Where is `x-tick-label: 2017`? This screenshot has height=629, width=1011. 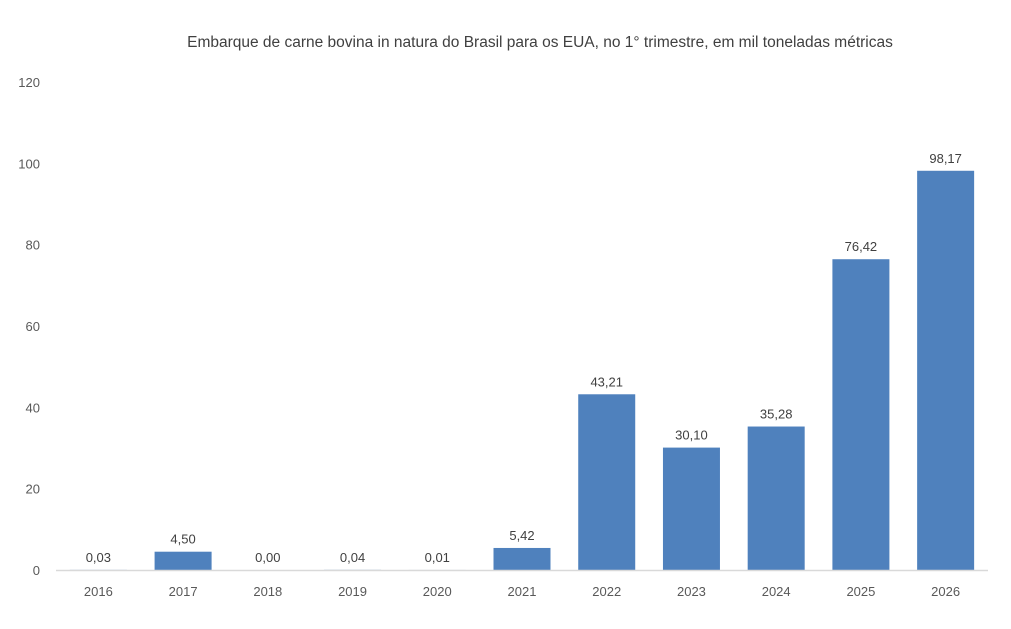 x-tick-label: 2017 is located at coordinates (183, 591).